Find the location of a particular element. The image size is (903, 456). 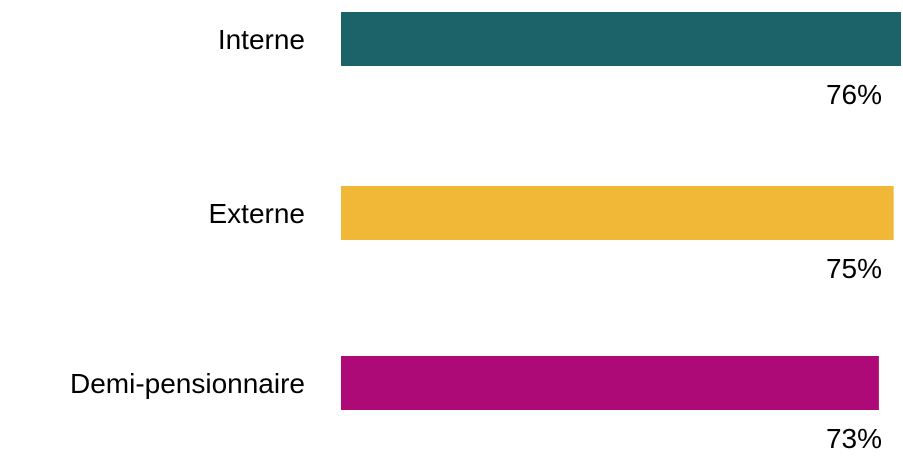

value-label-interne: 76% is located at coordinates (854, 94).